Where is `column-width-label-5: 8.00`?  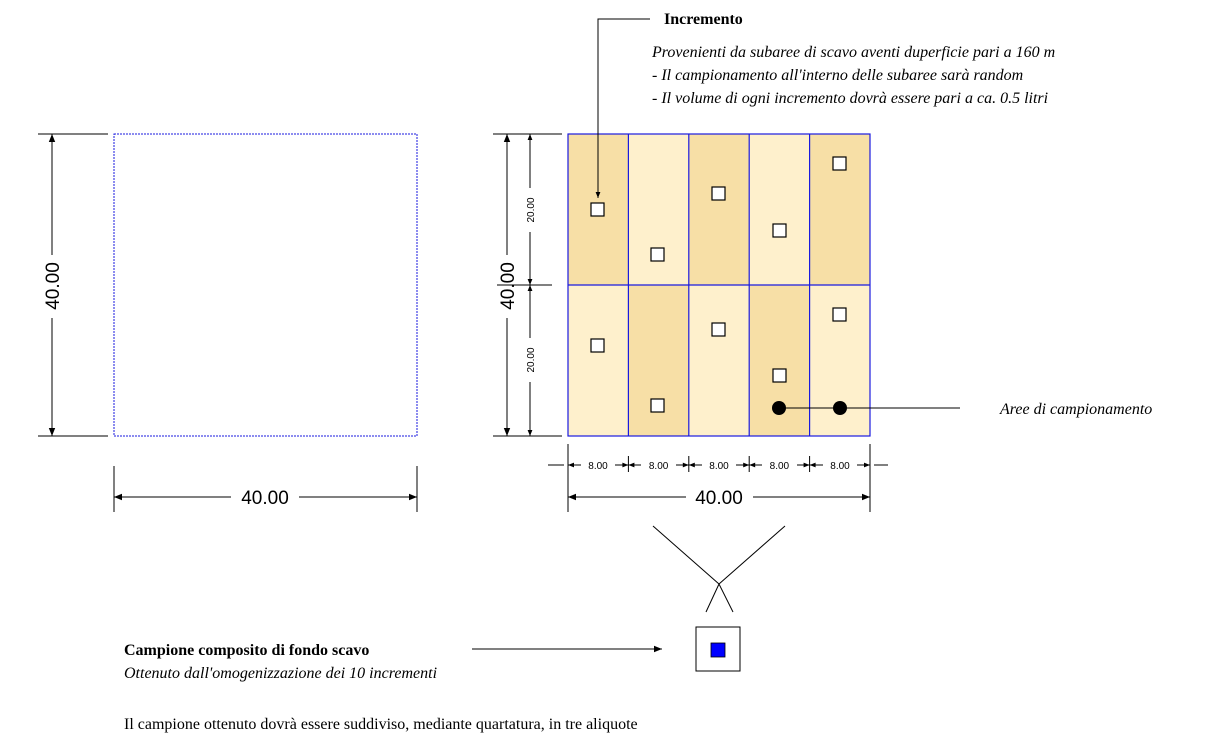
column-width-label-5: 8.00 is located at coordinates (840, 466).